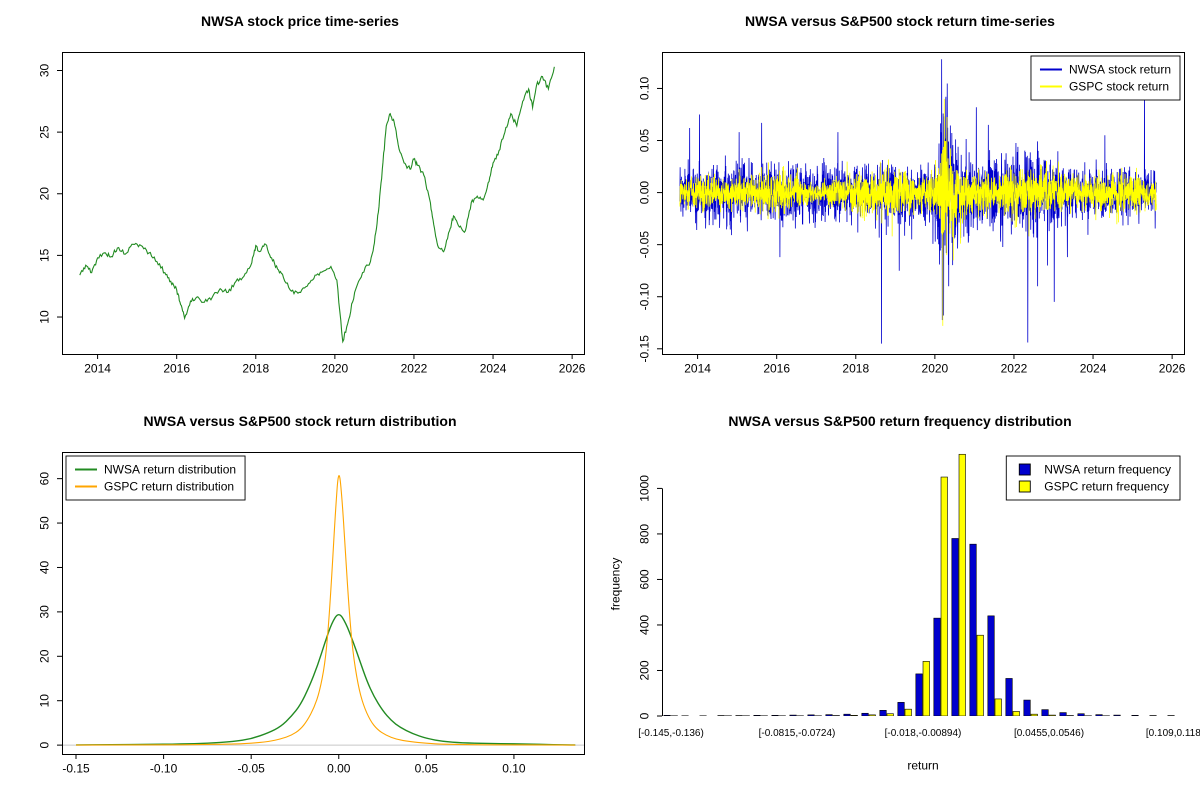  Describe the element at coordinates (300, 21) in the screenshot. I see `price-chart-title: NWSA stock price time-series` at that location.